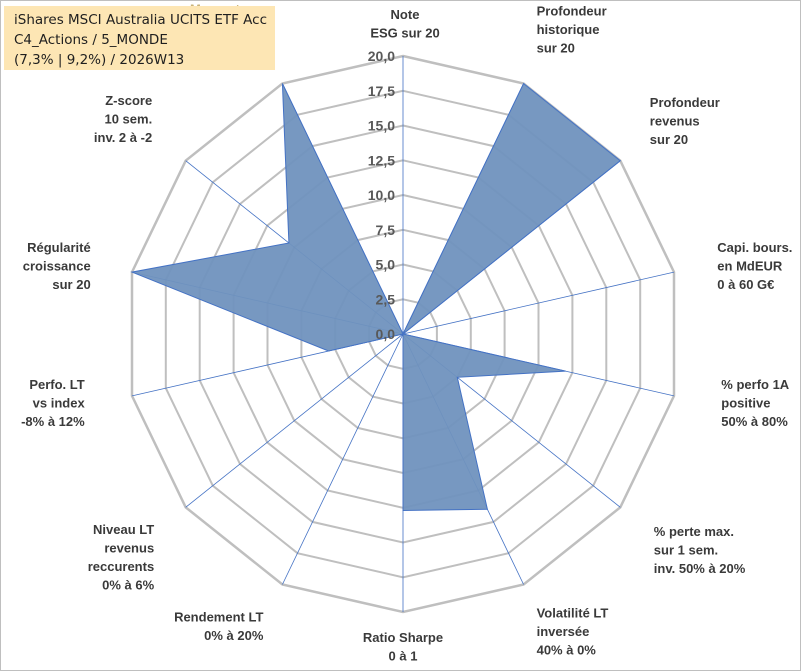 This screenshot has height=671, width=801. What do you see at coordinates (755, 403) in the screenshot?
I see `axis-label: % perfo 1A positive 50% à 80%` at bounding box center [755, 403].